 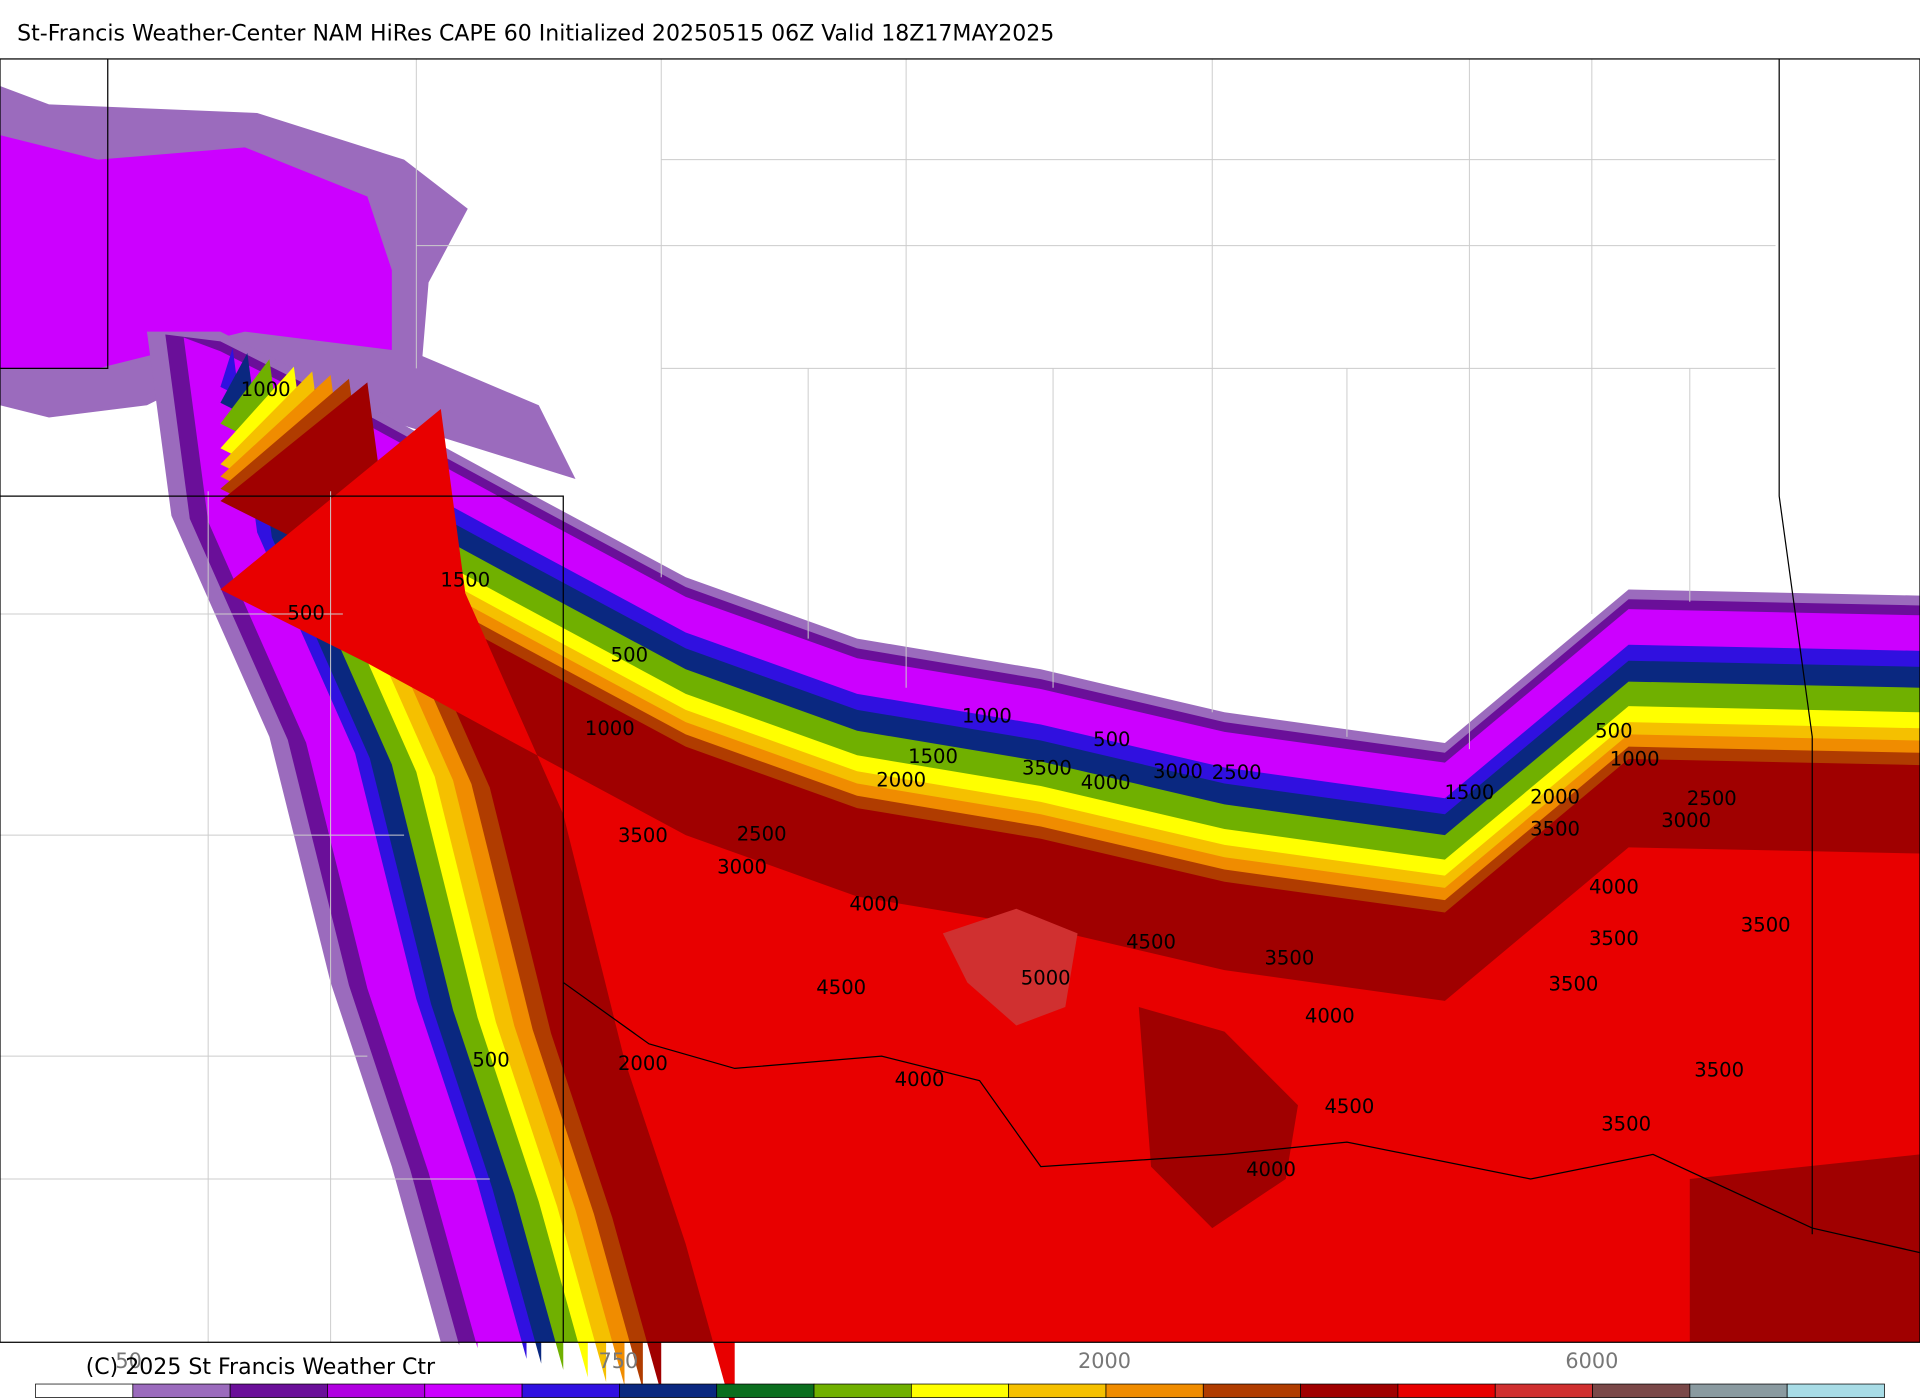 I want to click on cape-region, so click(x=196, y=252).